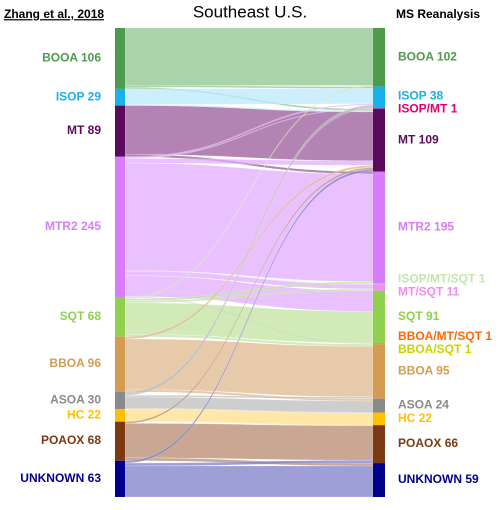 This screenshot has width=500, height=510. I want to click on node-label: ISOP/MT 1, so click(428, 109).